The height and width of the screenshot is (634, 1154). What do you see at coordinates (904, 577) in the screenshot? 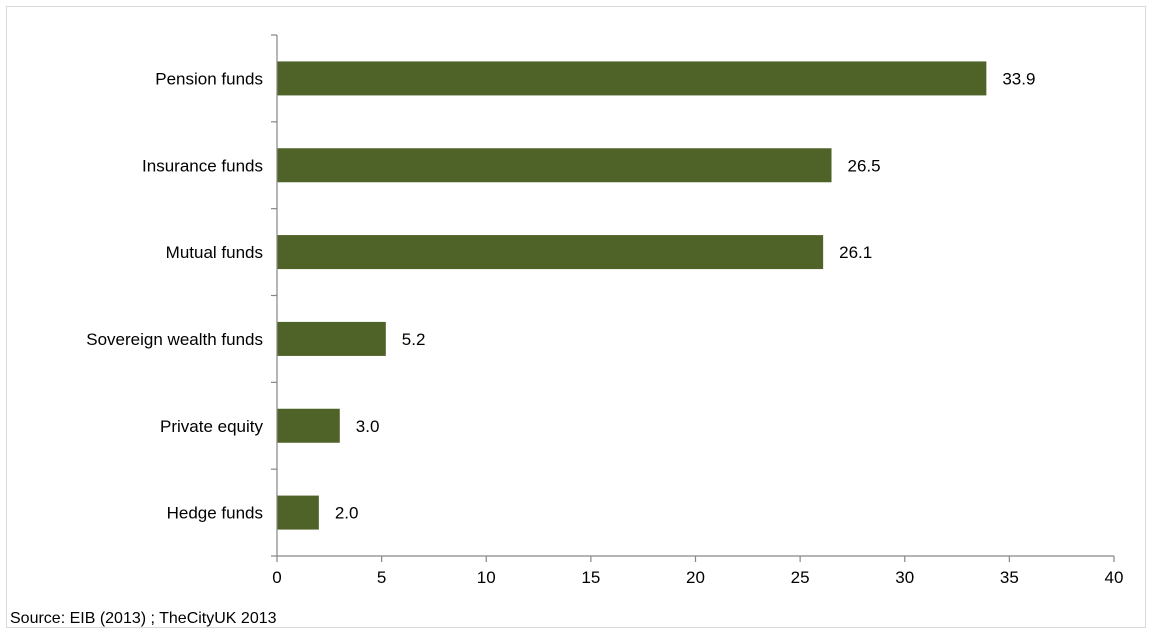
I see `x-tick-label: 30` at bounding box center [904, 577].